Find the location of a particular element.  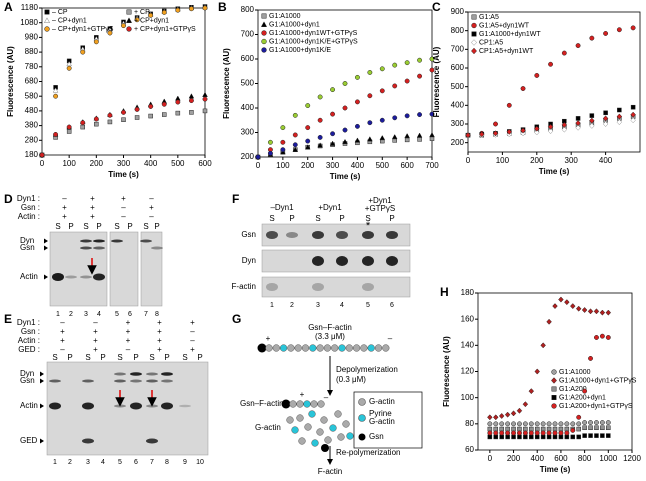

y-tick-label: 120 is located at coordinates (468, 371).